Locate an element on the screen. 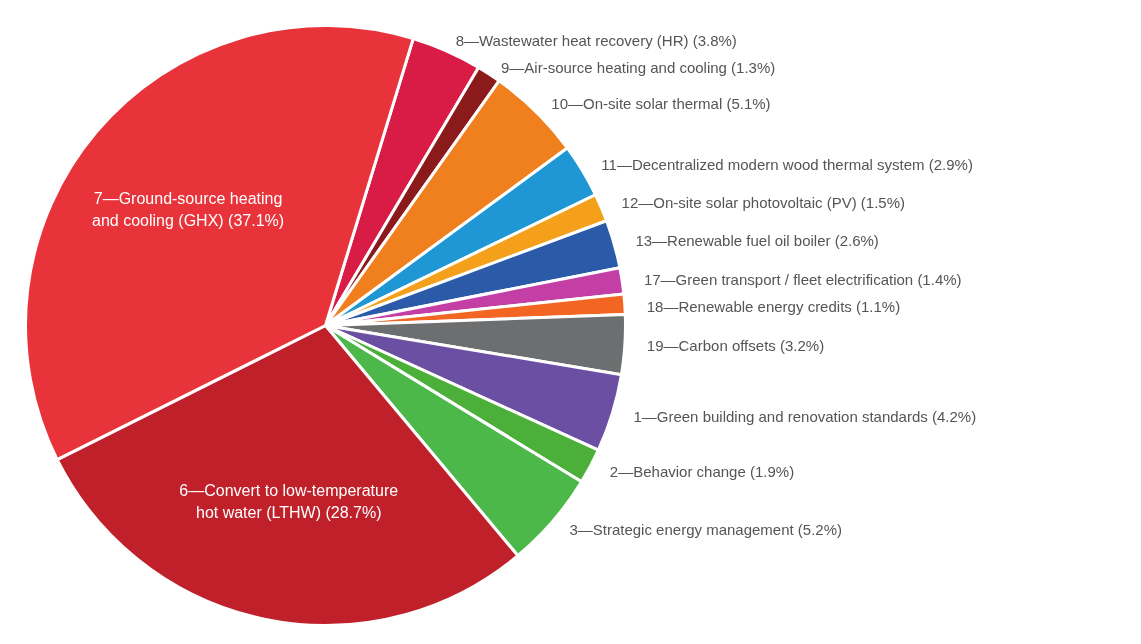  slice-label: 9—Air-source heating and cooling (1.3%) is located at coordinates (638, 67).